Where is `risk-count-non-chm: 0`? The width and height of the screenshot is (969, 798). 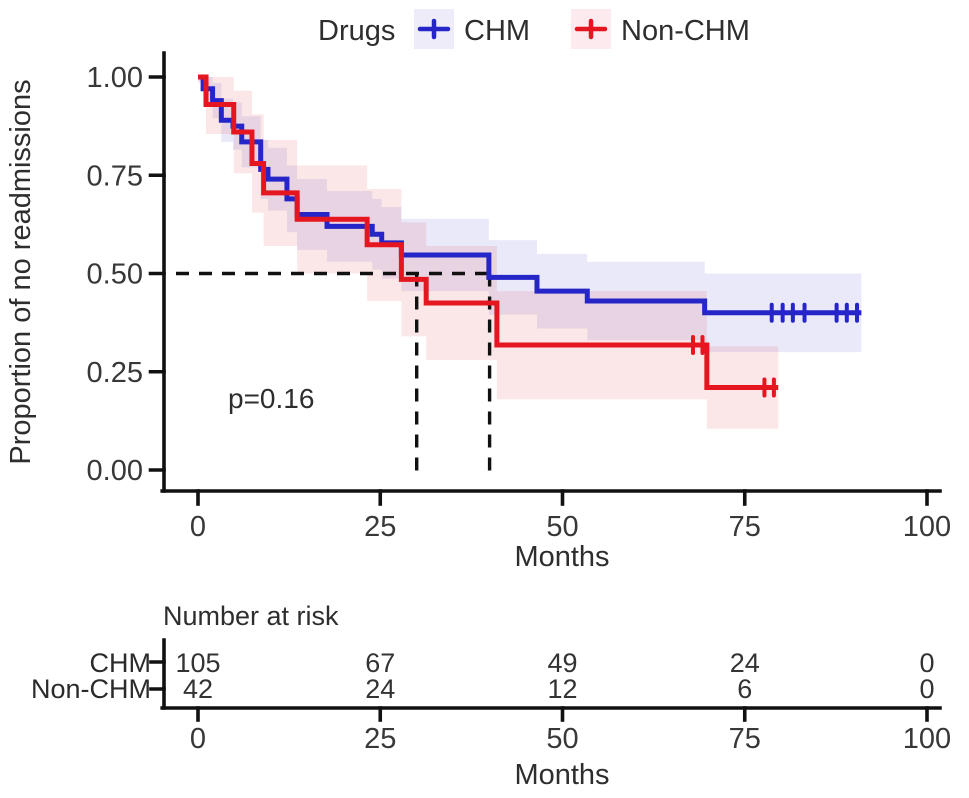
risk-count-non-chm: 0 is located at coordinates (926, 689).